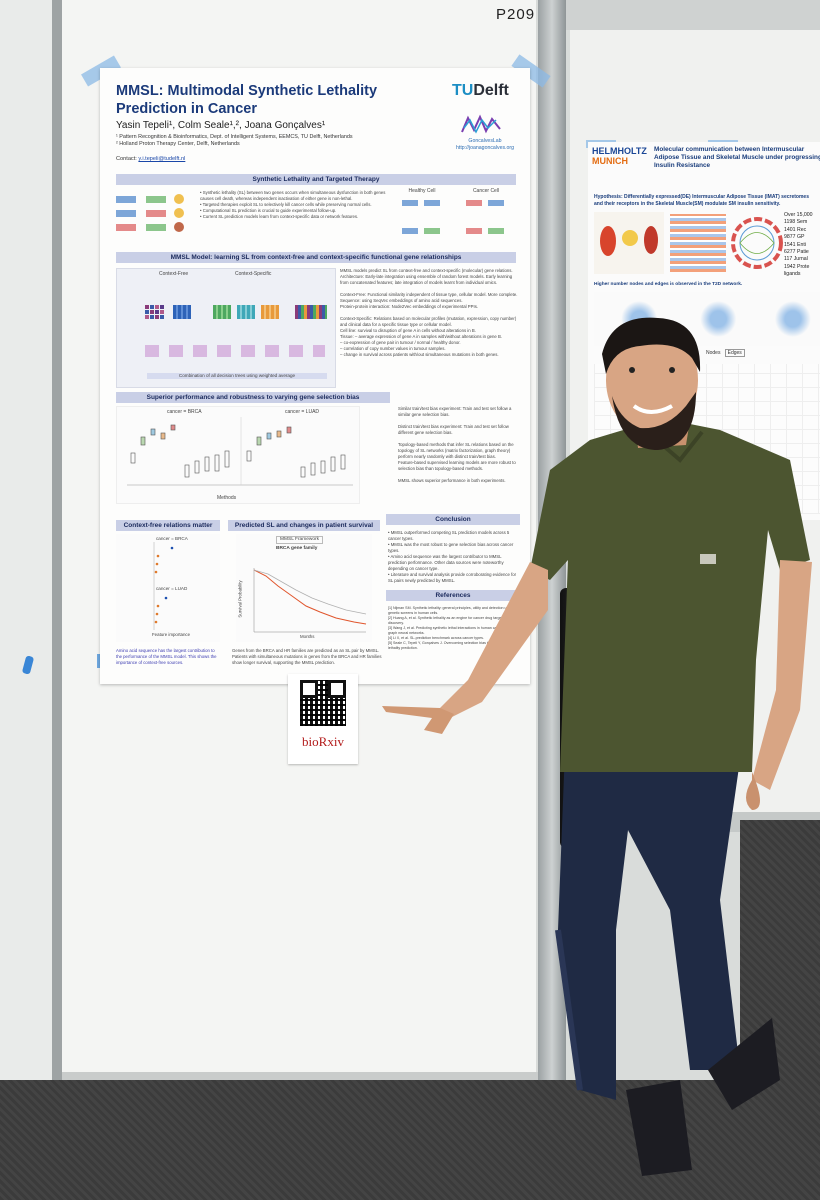  I want to click on poster-contact: Contact: y.i.tepeli@tudelft.nl, so click(150, 159).